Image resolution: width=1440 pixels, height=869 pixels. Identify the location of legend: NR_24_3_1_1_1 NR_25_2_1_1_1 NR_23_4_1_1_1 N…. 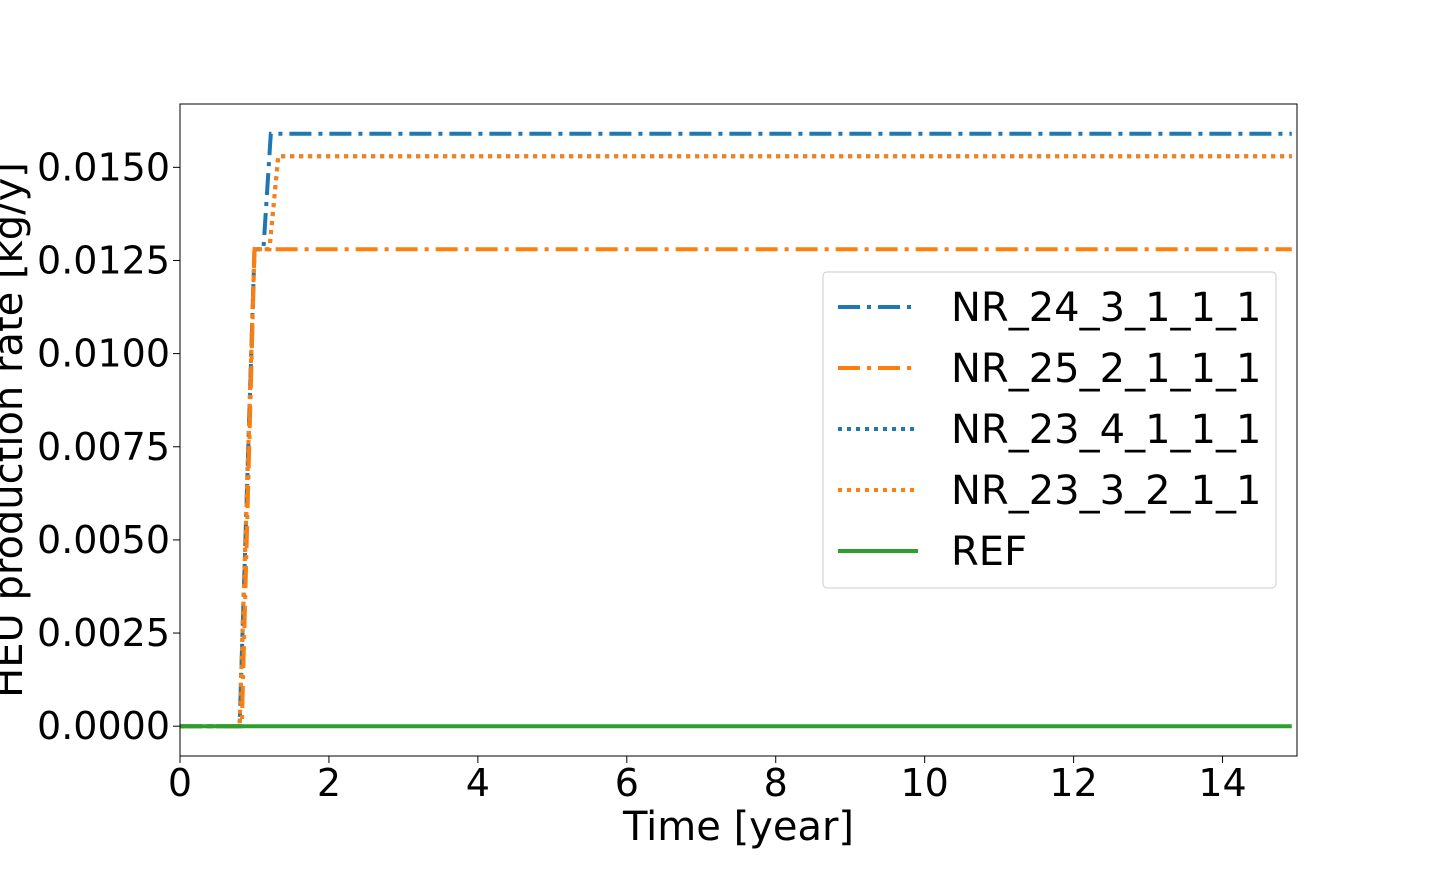
(1049, 430).